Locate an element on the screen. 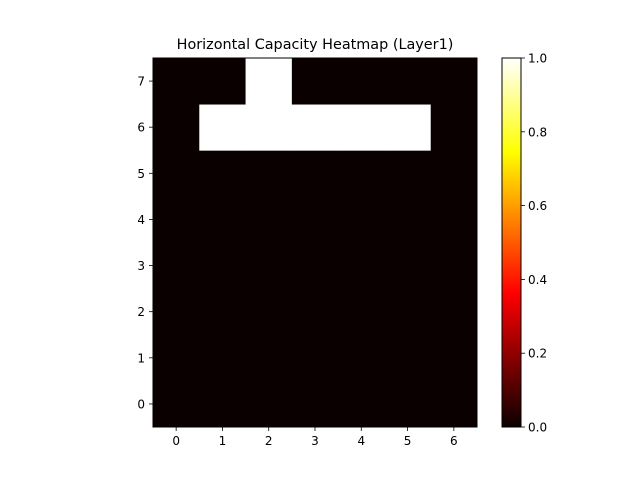  heatmap-cell-r7-c4 is located at coordinates (361, 81).